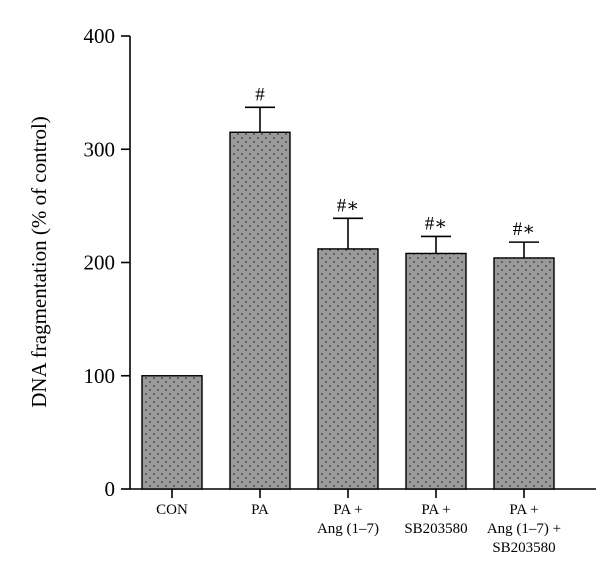 This screenshot has width=600, height=588. What do you see at coordinates (348, 529) in the screenshot?
I see `x-tick-label-line: Ang (1–7)` at bounding box center [348, 529].